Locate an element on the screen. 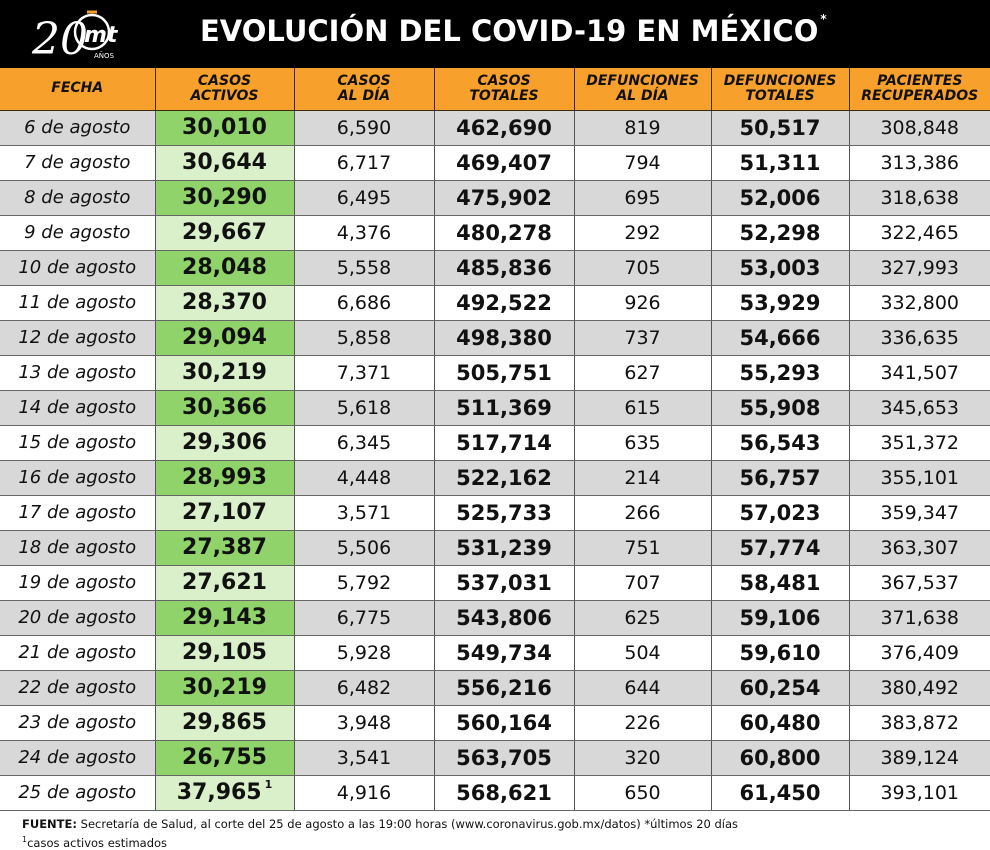  cell-casos-al-dia: 6,345 is located at coordinates (364, 443).